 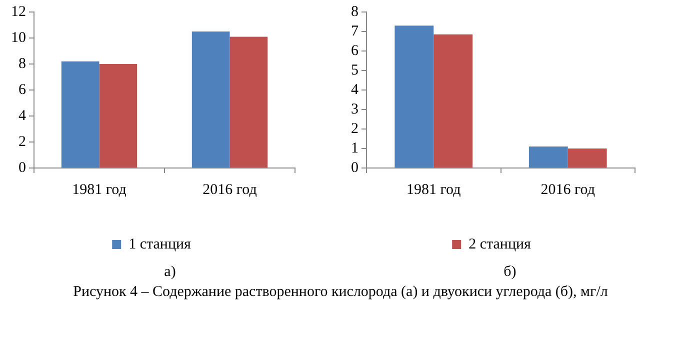 What do you see at coordinates (18, 12) in the screenshot?
I see `y-tick-label: 12` at bounding box center [18, 12].